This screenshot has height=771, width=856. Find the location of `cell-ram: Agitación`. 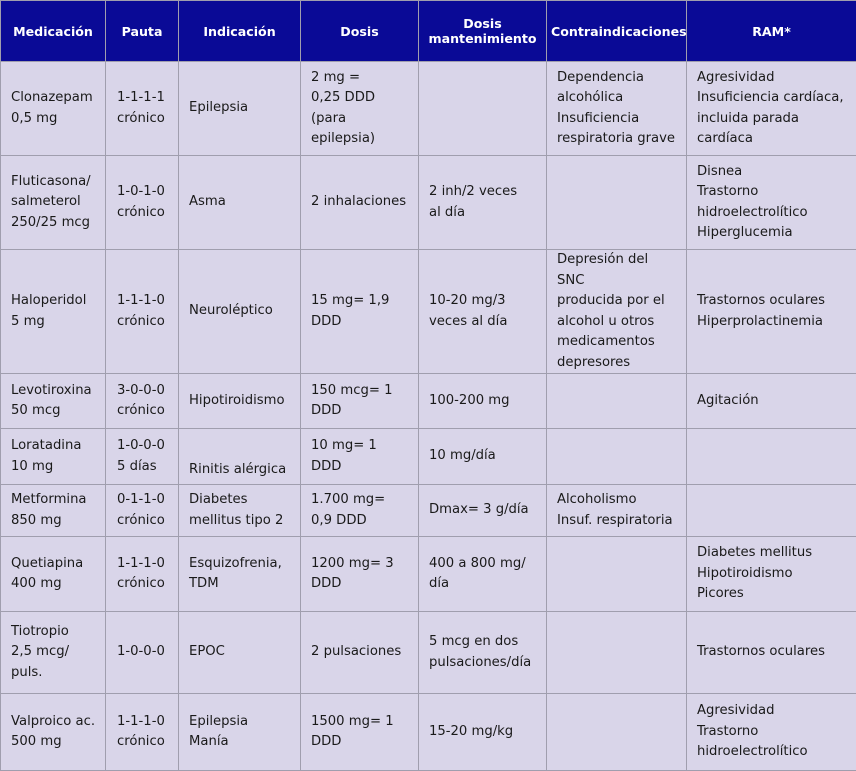

cell-ram: Agitación is located at coordinates (771, 401).